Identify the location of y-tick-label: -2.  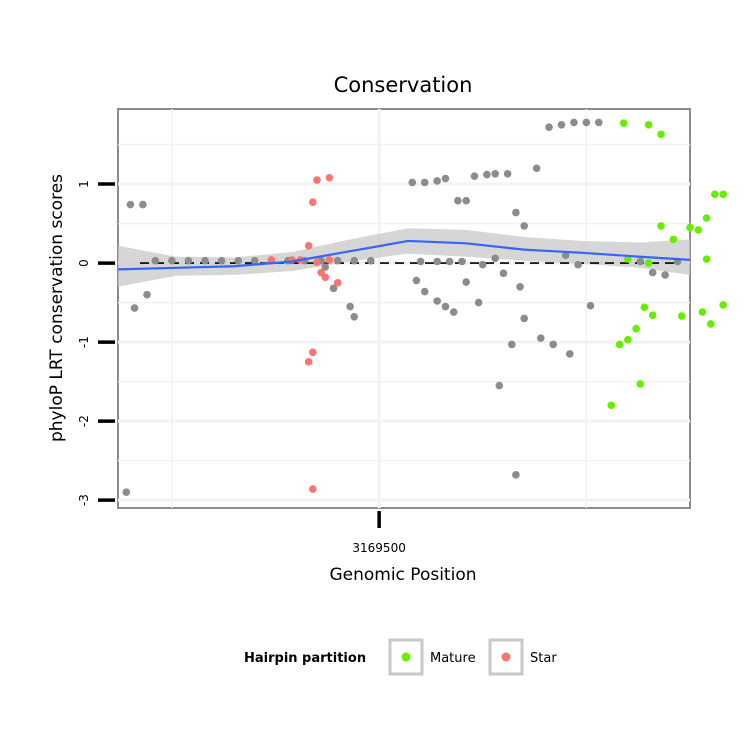
(84, 421).